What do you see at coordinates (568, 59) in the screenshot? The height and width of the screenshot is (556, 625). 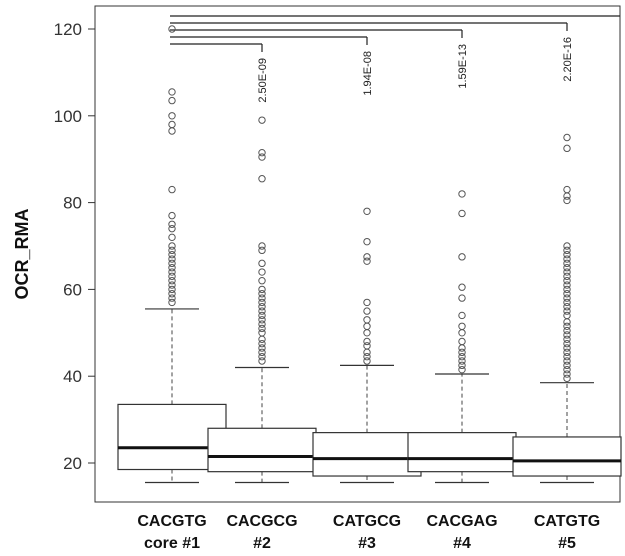 I see `p-value-label: 2.20E-16` at bounding box center [568, 59].